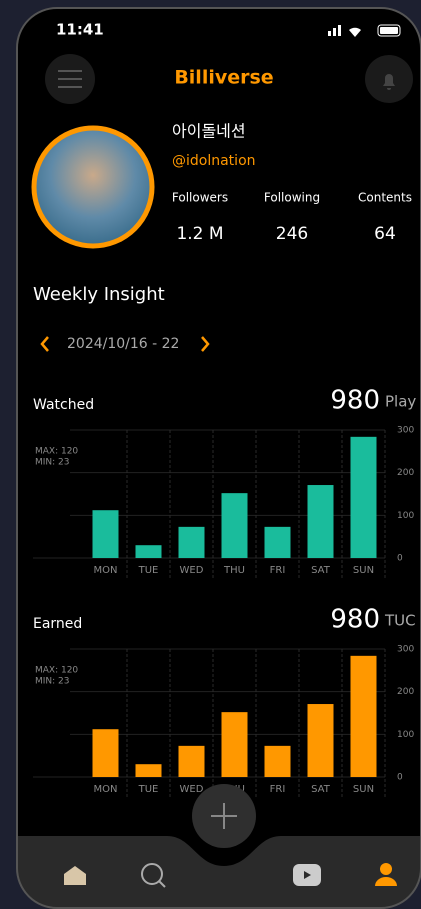  Describe the element at coordinates (386, 869) in the screenshot. I see `profile-icon` at that location.